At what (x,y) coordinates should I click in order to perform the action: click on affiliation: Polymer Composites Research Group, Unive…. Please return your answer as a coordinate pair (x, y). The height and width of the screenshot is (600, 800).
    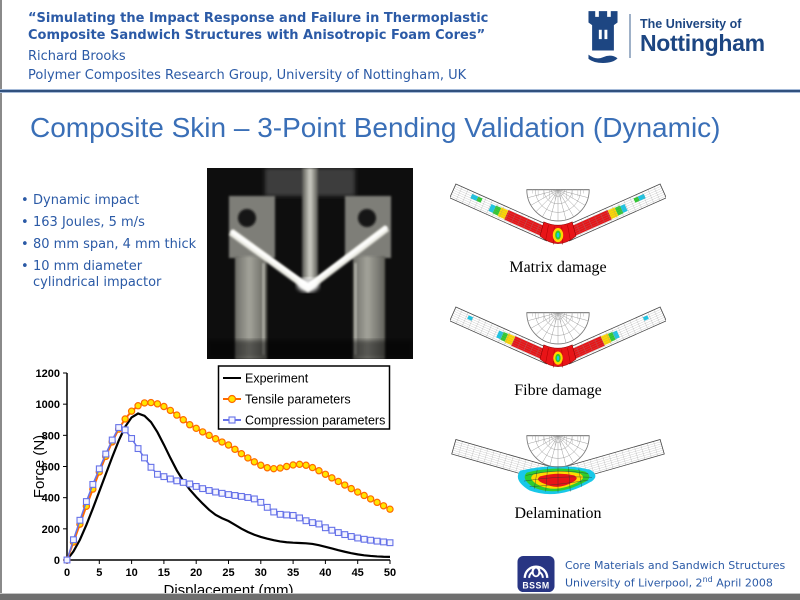
    Looking at the image, I should click on (247, 75).